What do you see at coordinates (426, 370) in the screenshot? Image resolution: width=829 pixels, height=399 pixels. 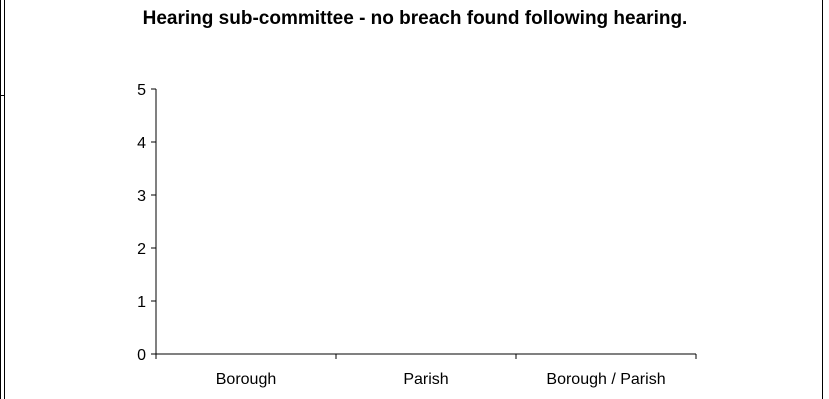 I see `x-axis: Borough Parish Borough / Parish` at bounding box center [426, 370].